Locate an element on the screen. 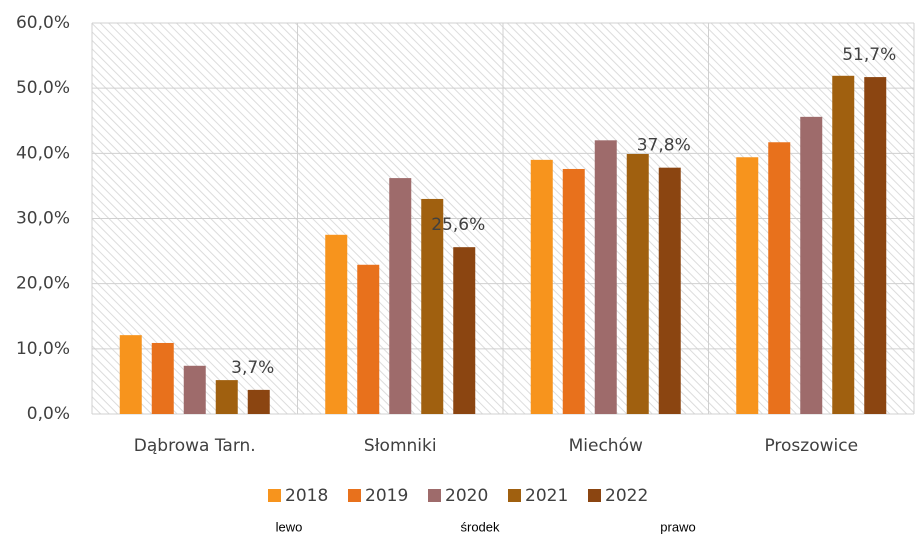  y-tick-label: 0,0% is located at coordinates (48, 414).